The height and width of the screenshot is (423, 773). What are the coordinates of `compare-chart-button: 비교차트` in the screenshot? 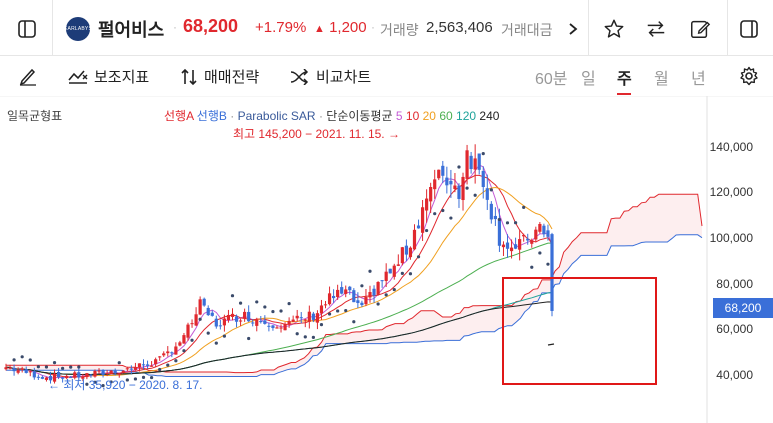 It's located at (330, 76).